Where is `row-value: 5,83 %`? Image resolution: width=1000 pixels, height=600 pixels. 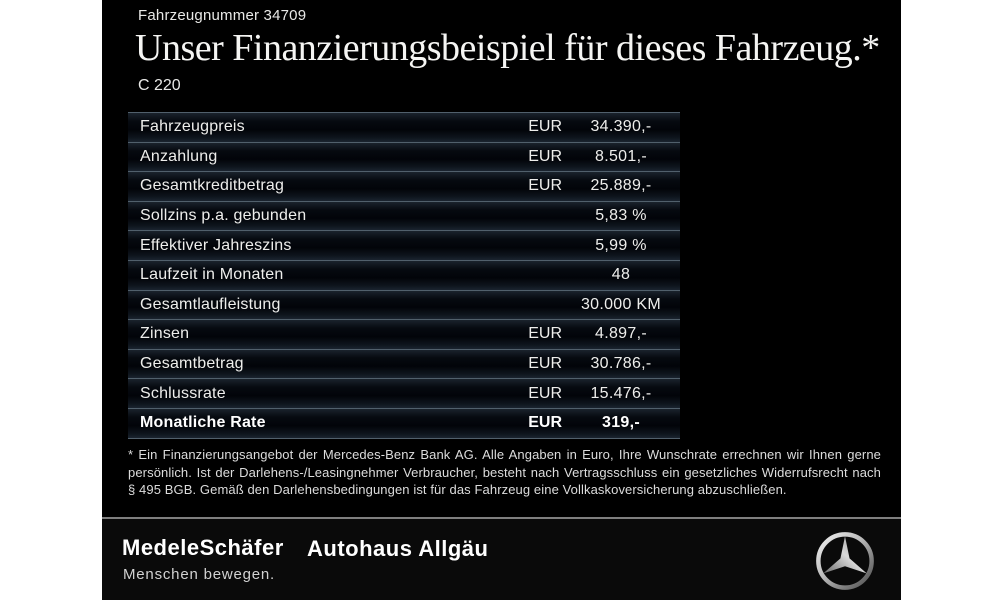 row-value: 5,83 % is located at coordinates (621, 216).